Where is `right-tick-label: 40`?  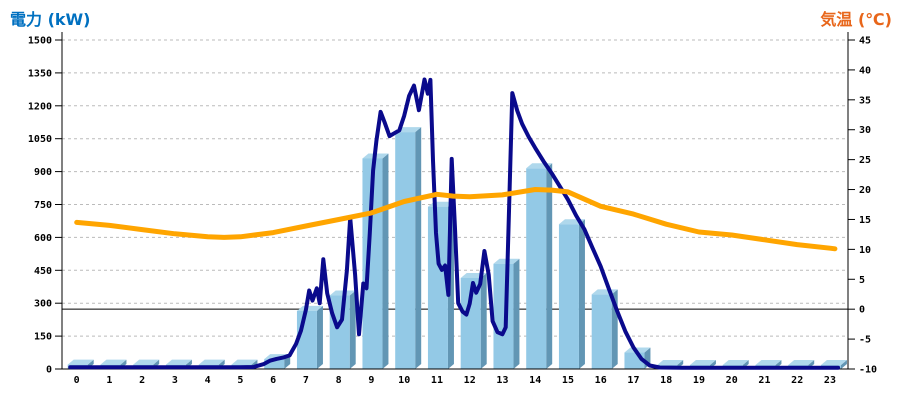
right-tick-label: 40 is located at coordinates (865, 70).